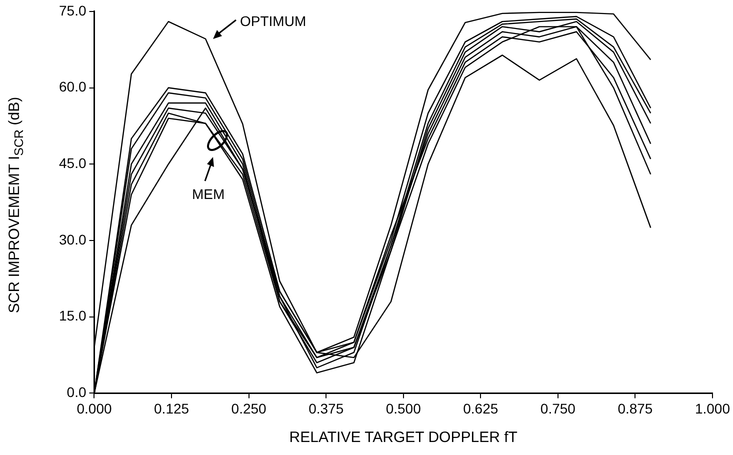  What do you see at coordinates (273, 21) in the screenshot?
I see `annotation: OPTIMUM` at bounding box center [273, 21].